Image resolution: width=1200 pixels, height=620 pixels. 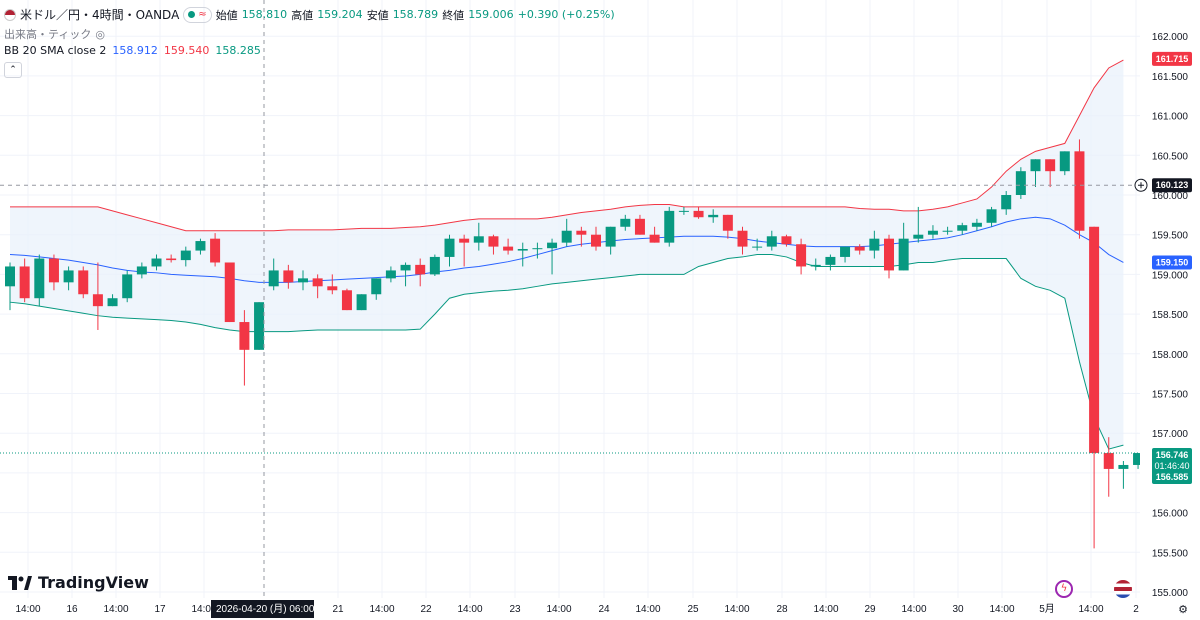 What do you see at coordinates (1172, 185) in the screenshot?
I see `crosshair-price-bg` at bounding box center [1172, 185].